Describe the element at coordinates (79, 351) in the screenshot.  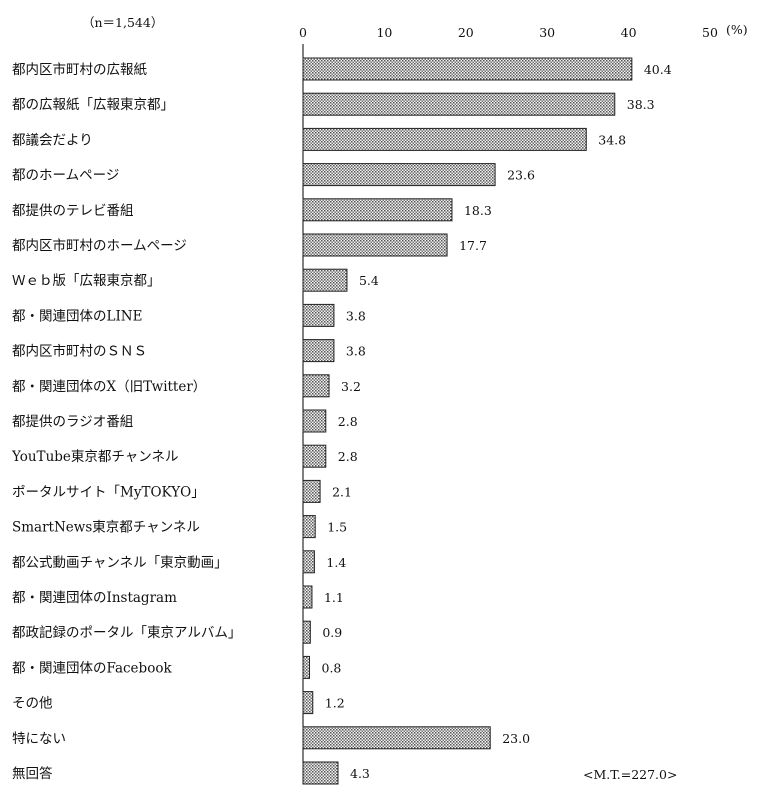
I see `category-label: 都内区市町村のＳＮＳ` at that location.